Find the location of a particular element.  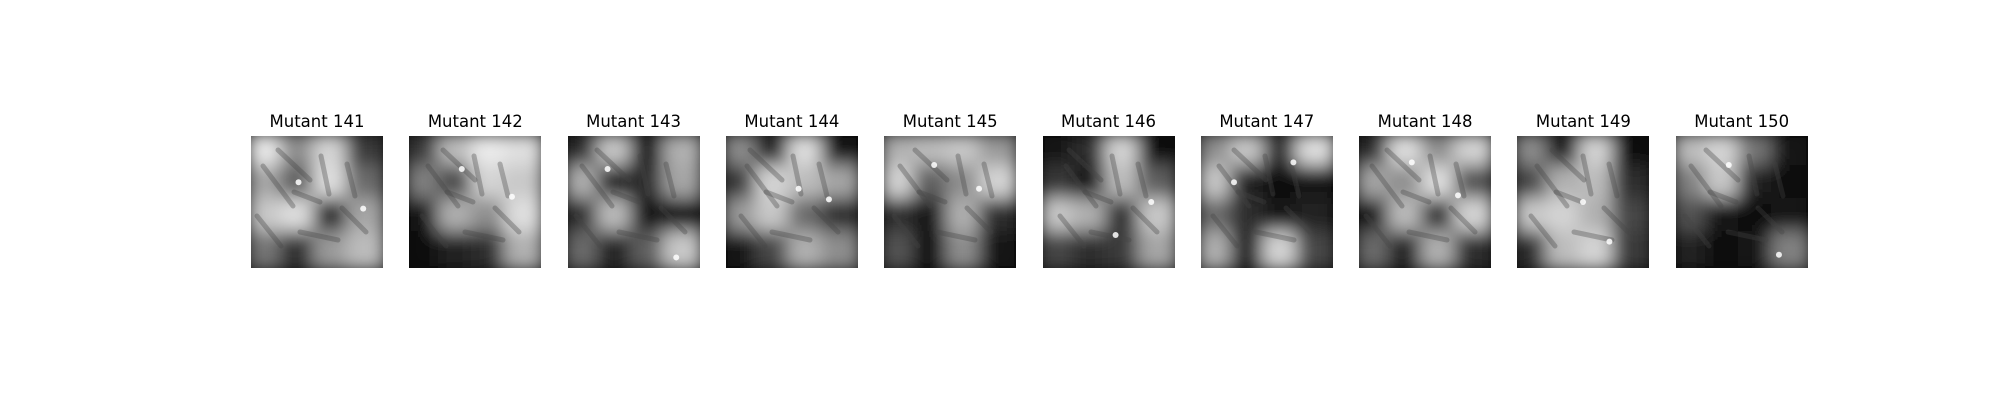

mutant-panel: Mutant 149 is located at coordinates (1583, 191).